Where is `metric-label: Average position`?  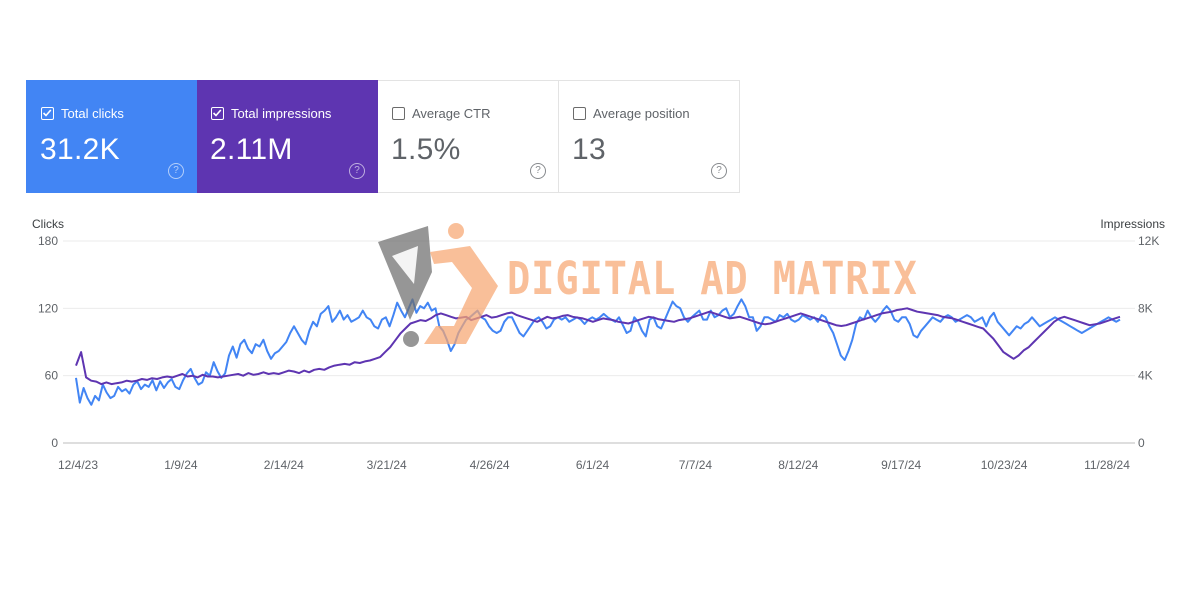
metric-label: Average position is located at coordinates (641, 113).